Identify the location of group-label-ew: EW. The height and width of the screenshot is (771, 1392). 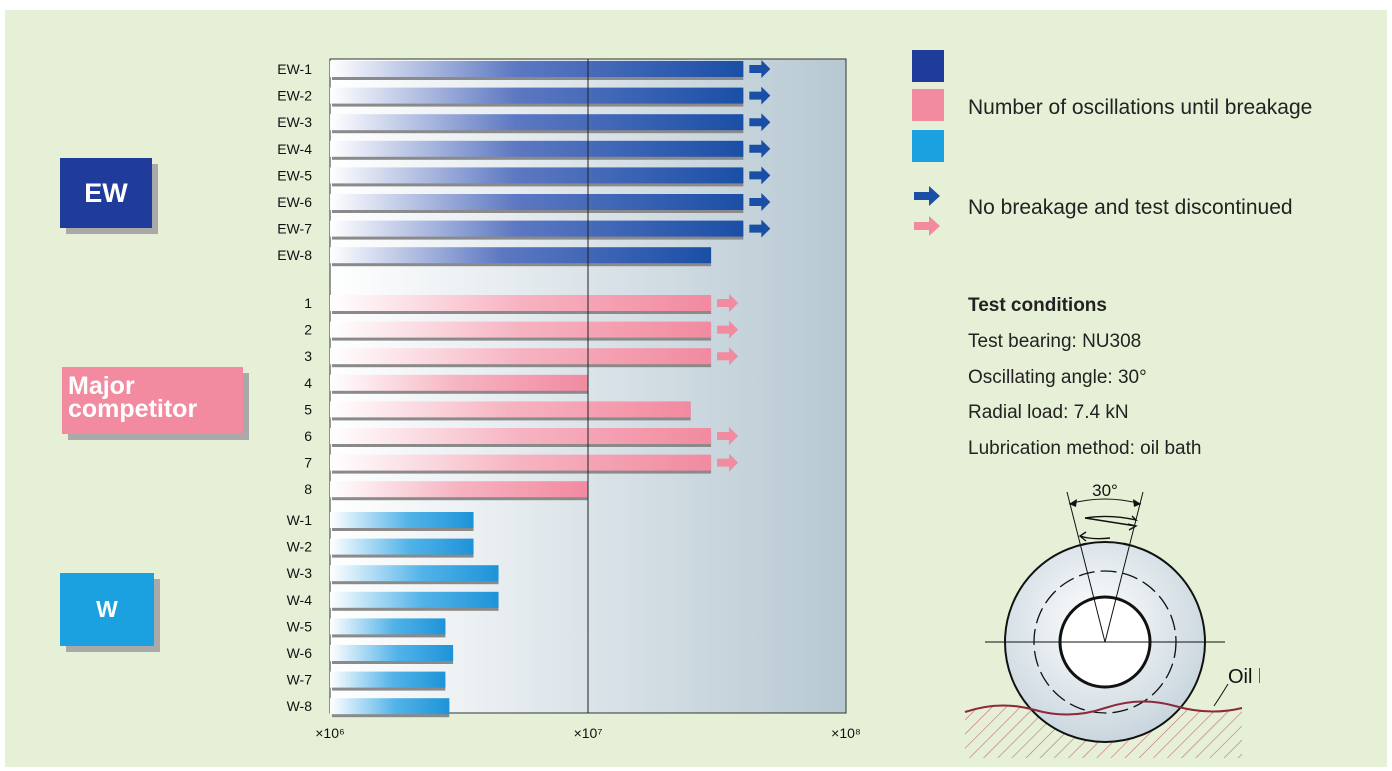
(106, 193).